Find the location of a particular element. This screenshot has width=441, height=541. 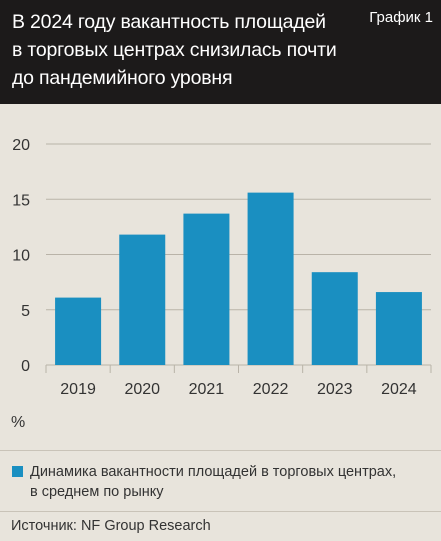

legend-swatch is located at coordinates (17, 471).